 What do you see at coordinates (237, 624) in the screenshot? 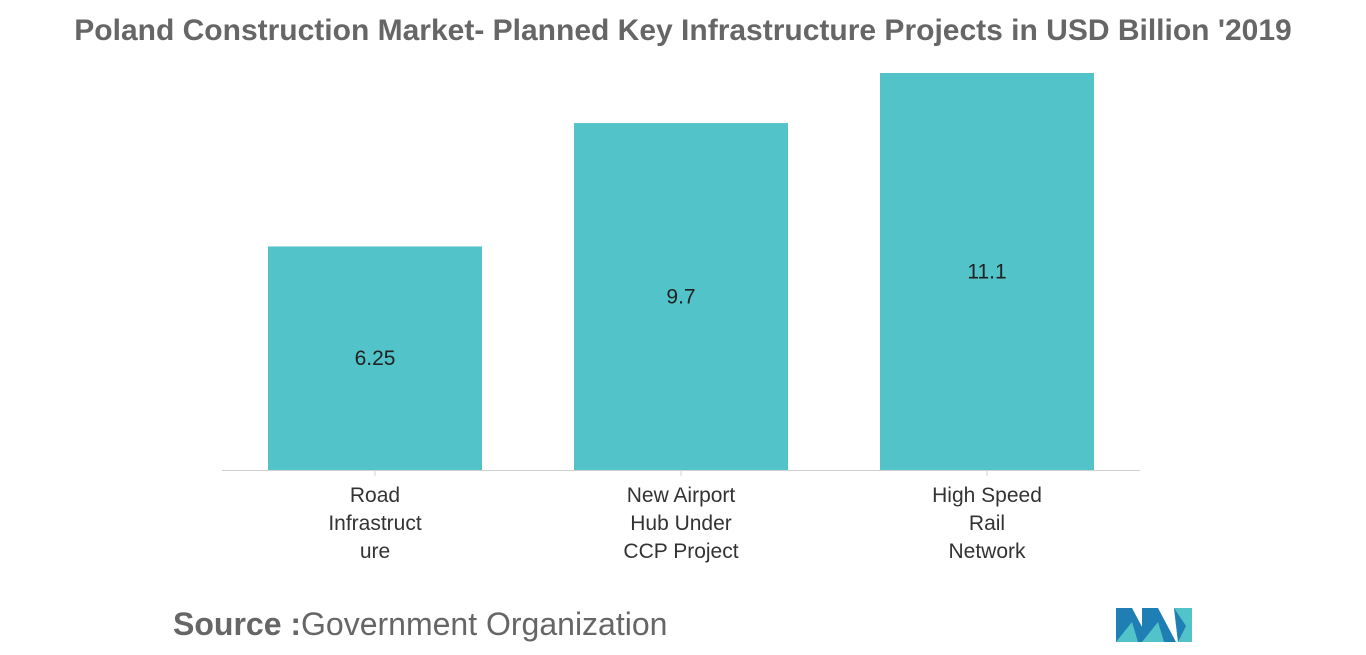
I see `source-label: Source :` at bounding box center [237, 624].